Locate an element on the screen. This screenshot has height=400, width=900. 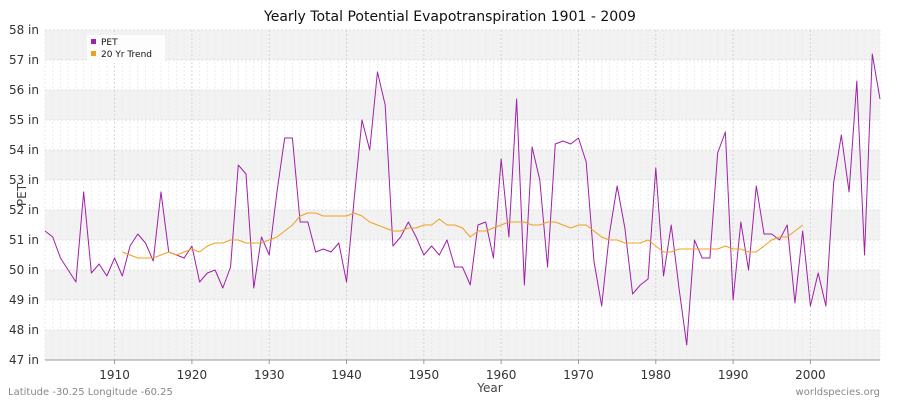
x-tick-label: 1990 is located at coordinates (733, 375).